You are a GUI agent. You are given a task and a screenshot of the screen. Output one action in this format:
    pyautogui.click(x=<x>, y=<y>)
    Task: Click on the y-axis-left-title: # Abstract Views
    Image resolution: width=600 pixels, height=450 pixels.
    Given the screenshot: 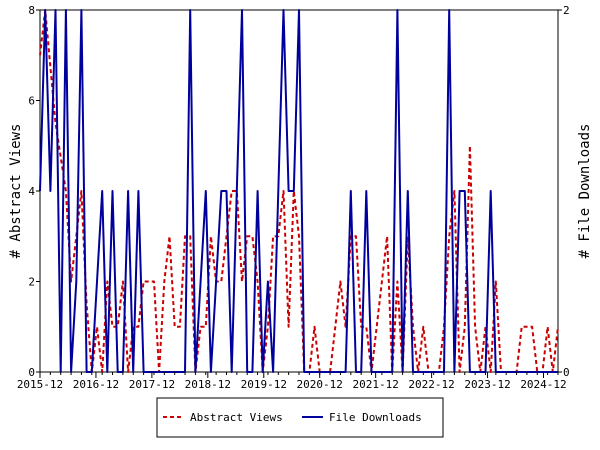 What is the action you would take?
    pyautogui.click(x=16, y=191)
    